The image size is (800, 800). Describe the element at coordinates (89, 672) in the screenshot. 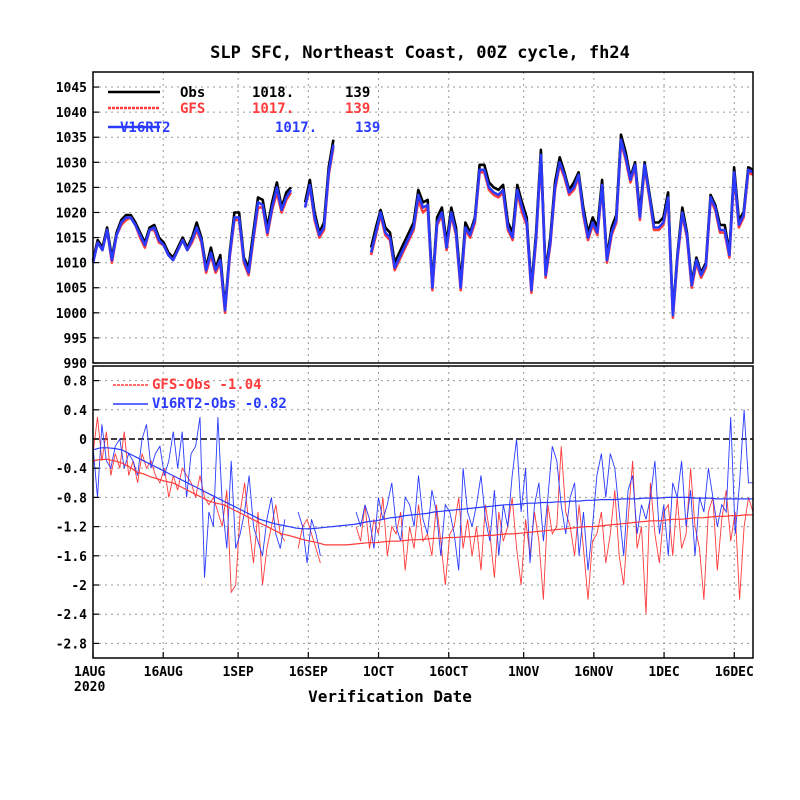

I see `x-tick-label: 1AUG` at that location.